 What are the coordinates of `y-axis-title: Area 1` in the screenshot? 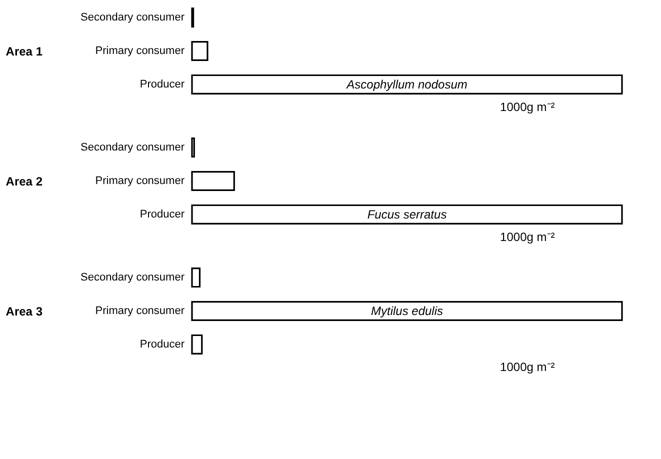 It's located at (24, 51).